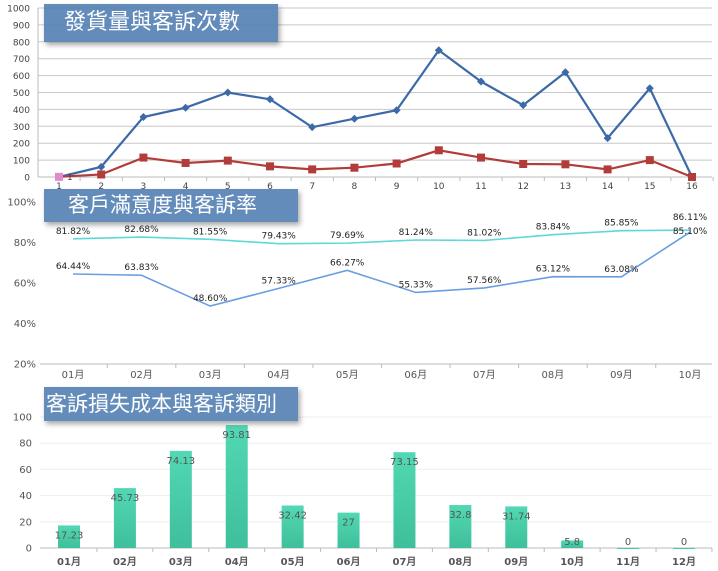 This screenshot has width=718, height=571. I want to click on x-tick-label: 12月, so click(684, 562).